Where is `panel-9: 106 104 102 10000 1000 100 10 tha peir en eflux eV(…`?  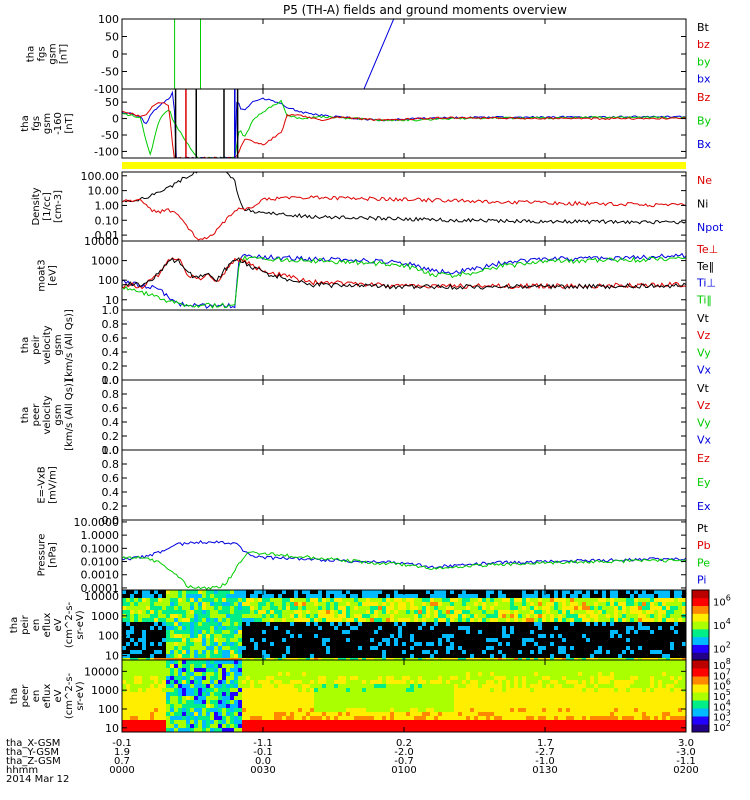
panel-9: 106 104 102 10000 1000 100 10 tha peir en eflux eV(… is located at coordinates (370, 626).